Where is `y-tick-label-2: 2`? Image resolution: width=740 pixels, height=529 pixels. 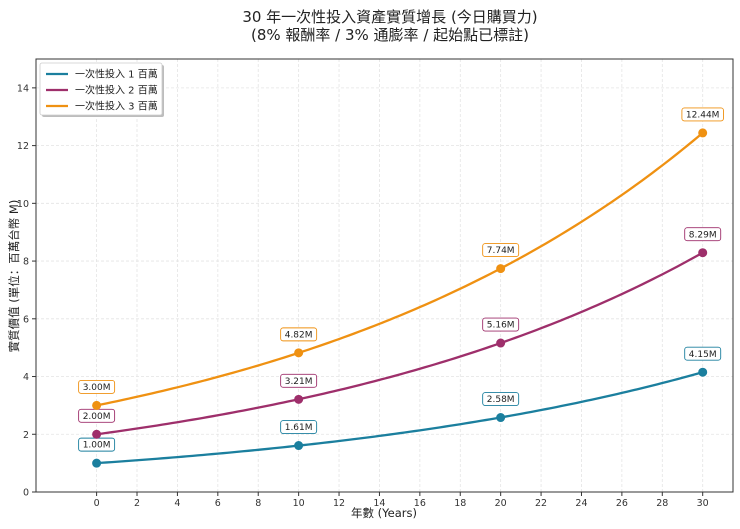 y-tick-label-2: 2 is located at coordinates (26, 435).